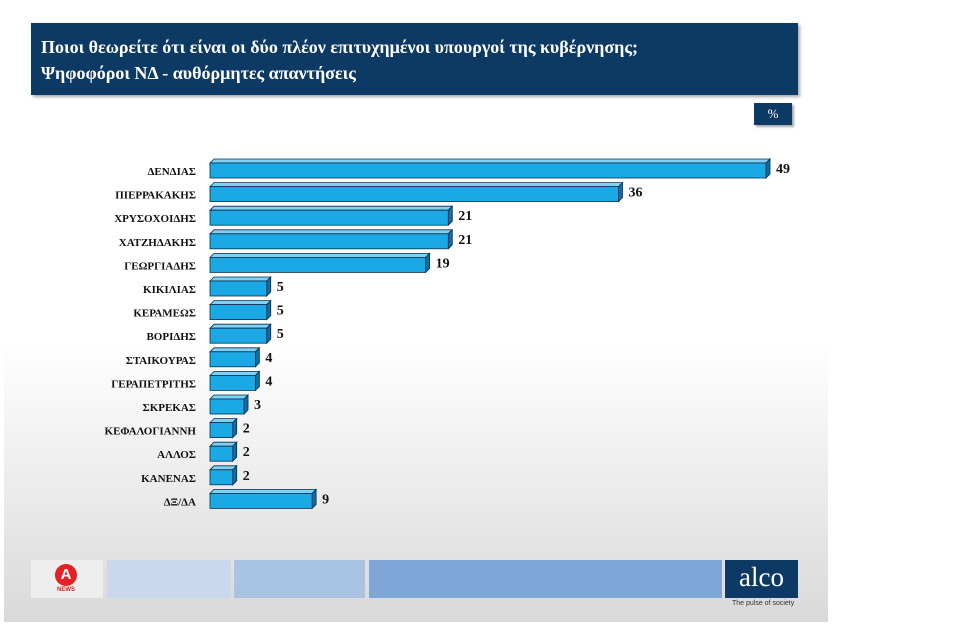 Image resolution: width=960 pixels, height=640 pixels. I want to click on unit-badge: %, so click(773, 114).